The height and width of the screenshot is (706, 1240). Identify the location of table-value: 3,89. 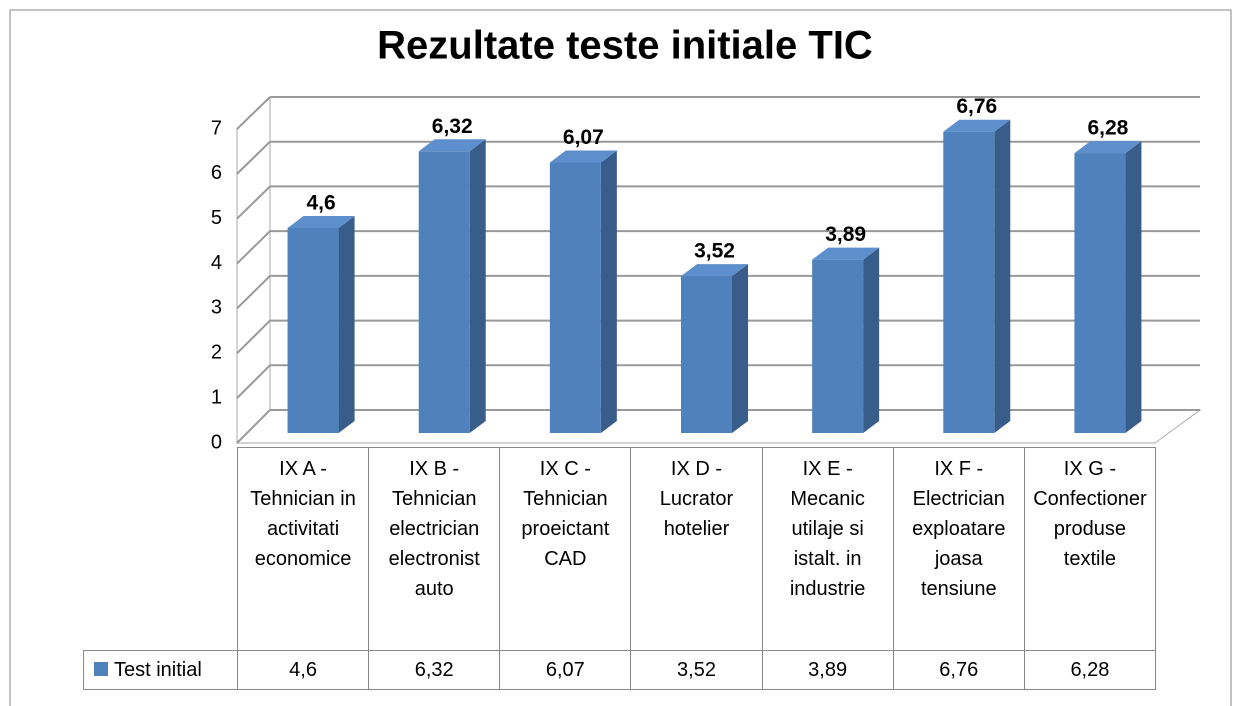
(827, 670).